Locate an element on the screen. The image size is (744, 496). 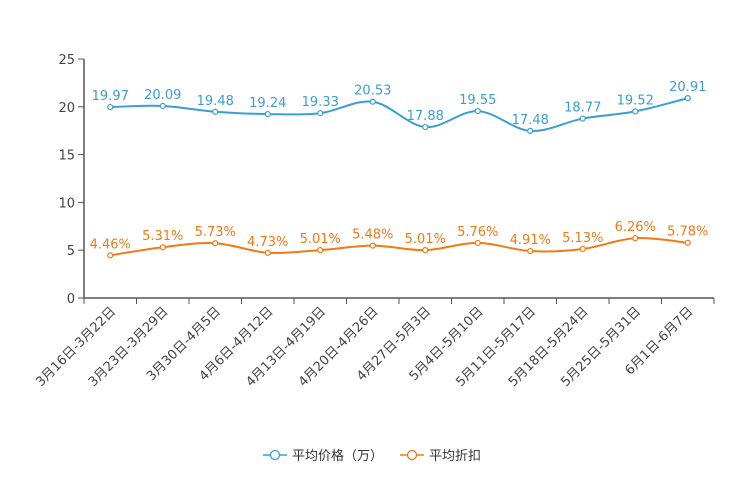
y-tick-label: 20 is located at coordinates (66, 108).